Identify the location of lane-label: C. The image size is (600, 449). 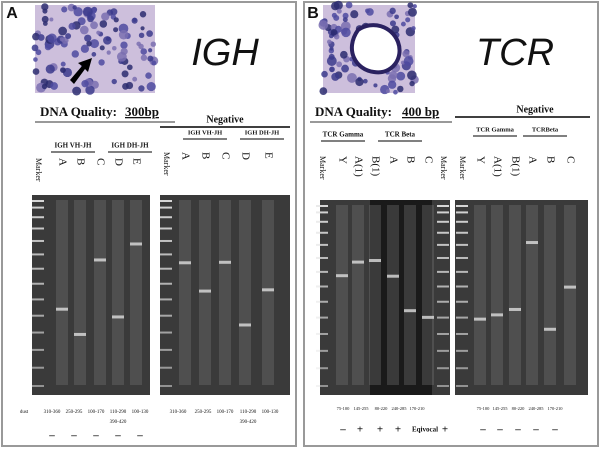
(428, 159).